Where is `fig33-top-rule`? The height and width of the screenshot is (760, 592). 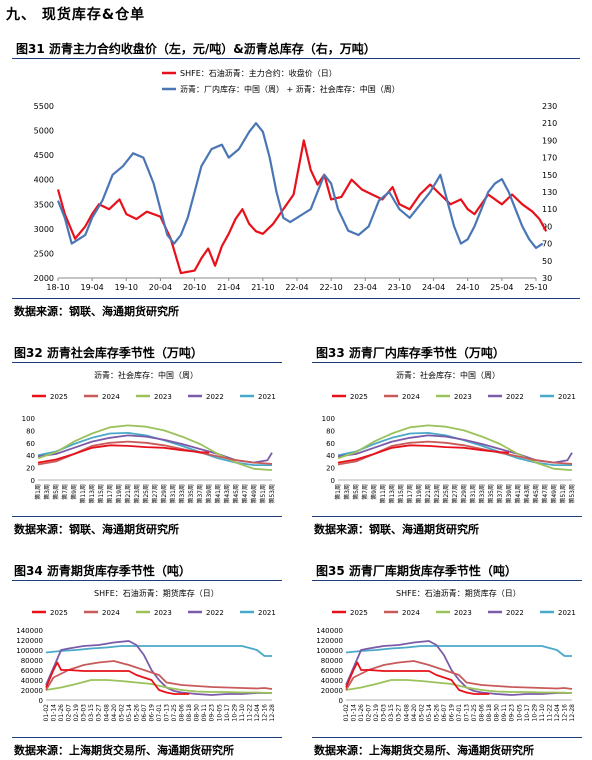 fig33-top-rule is located at coordinates (447, 362).